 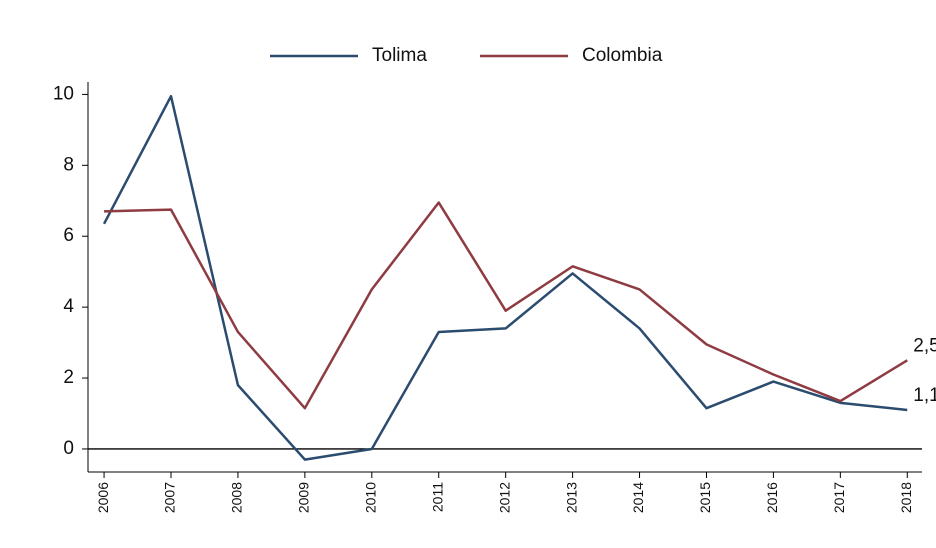 I want to click on x-tick-label: 2007, so click(x=170, y=497).